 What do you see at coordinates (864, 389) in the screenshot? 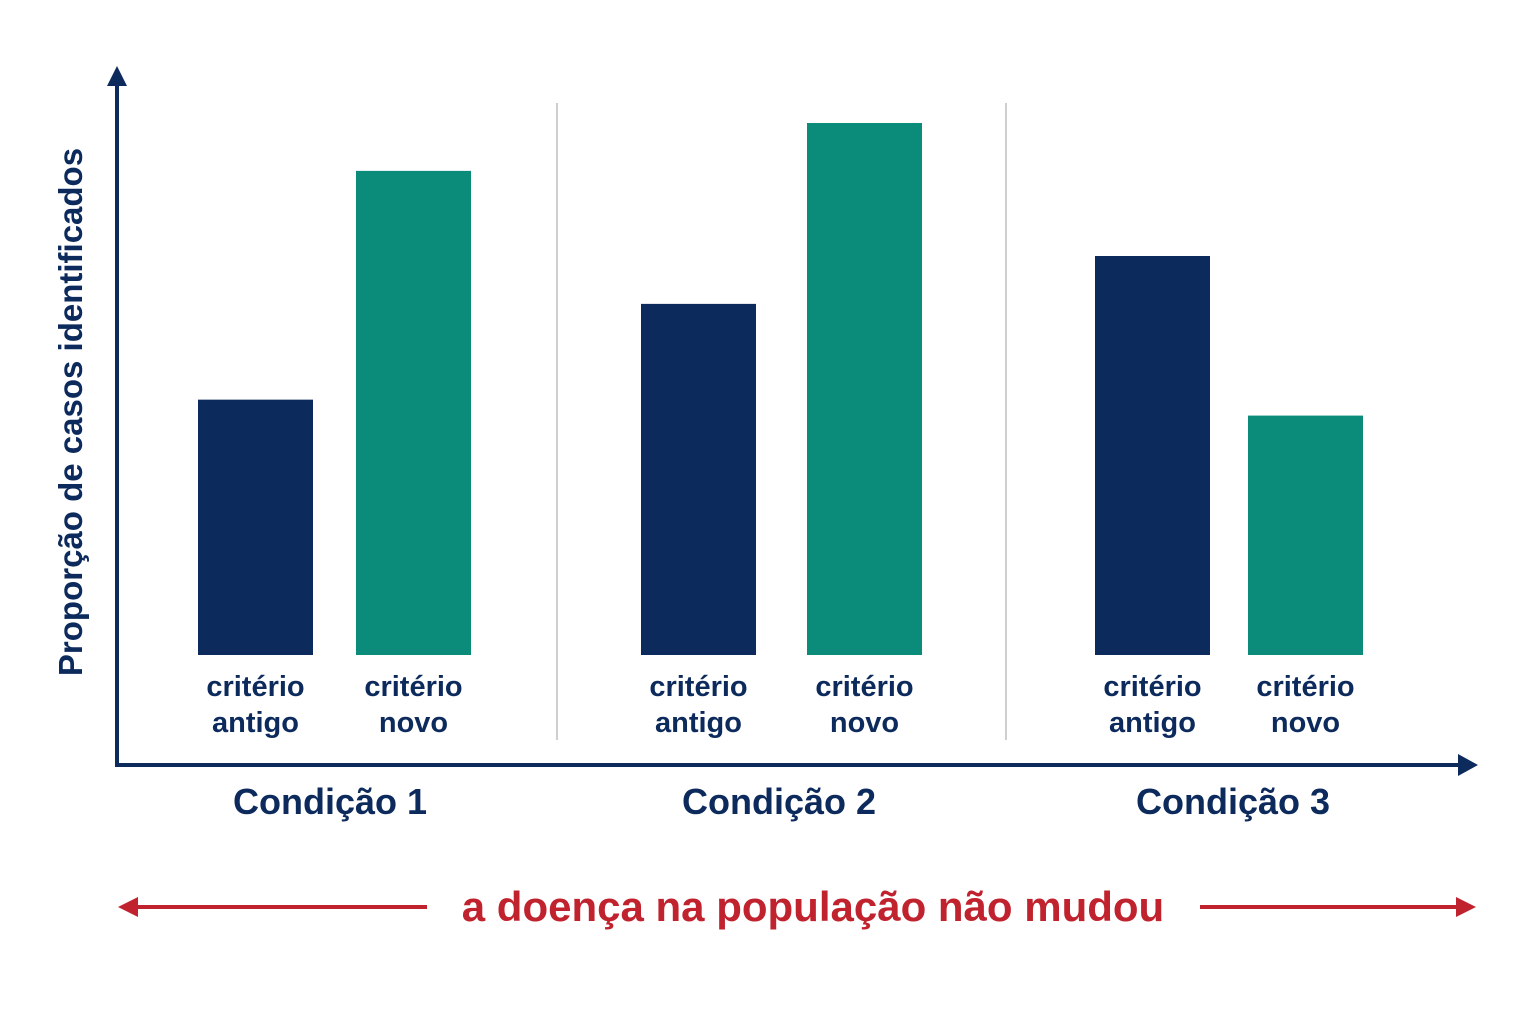
I see `bar-group2-novo` at bounding box center [864, 389].